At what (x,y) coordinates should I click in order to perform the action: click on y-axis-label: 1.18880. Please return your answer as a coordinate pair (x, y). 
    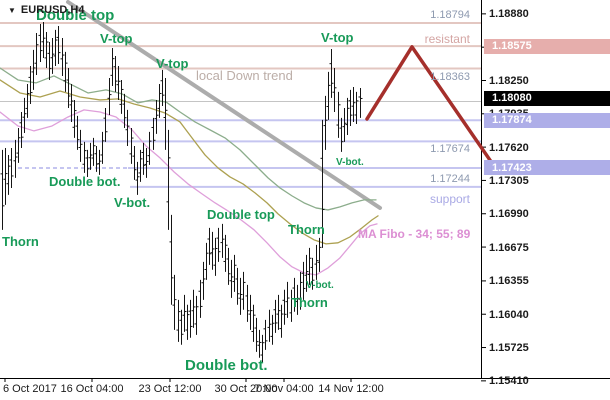
    Looking at the image, I should click on (509, 14).